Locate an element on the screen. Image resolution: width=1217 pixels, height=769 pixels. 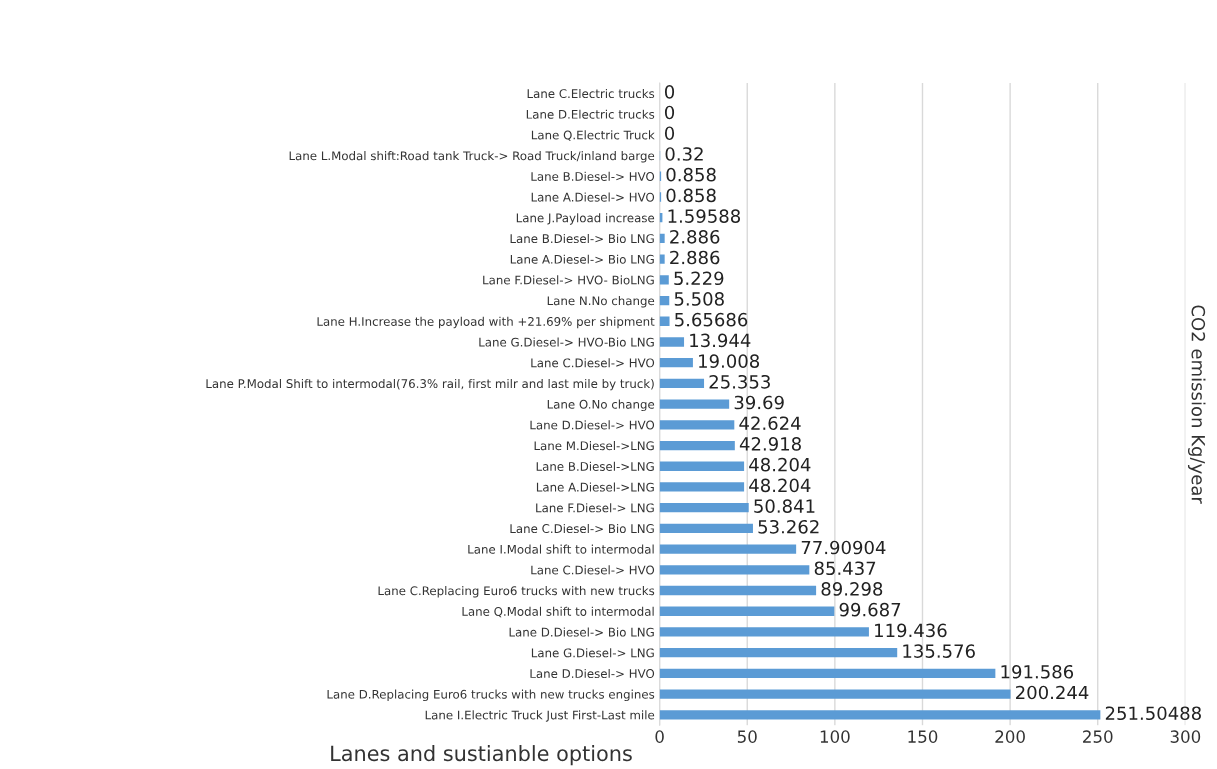
y-tick-label: Lane N.No change is located at coordinates (601, 302).